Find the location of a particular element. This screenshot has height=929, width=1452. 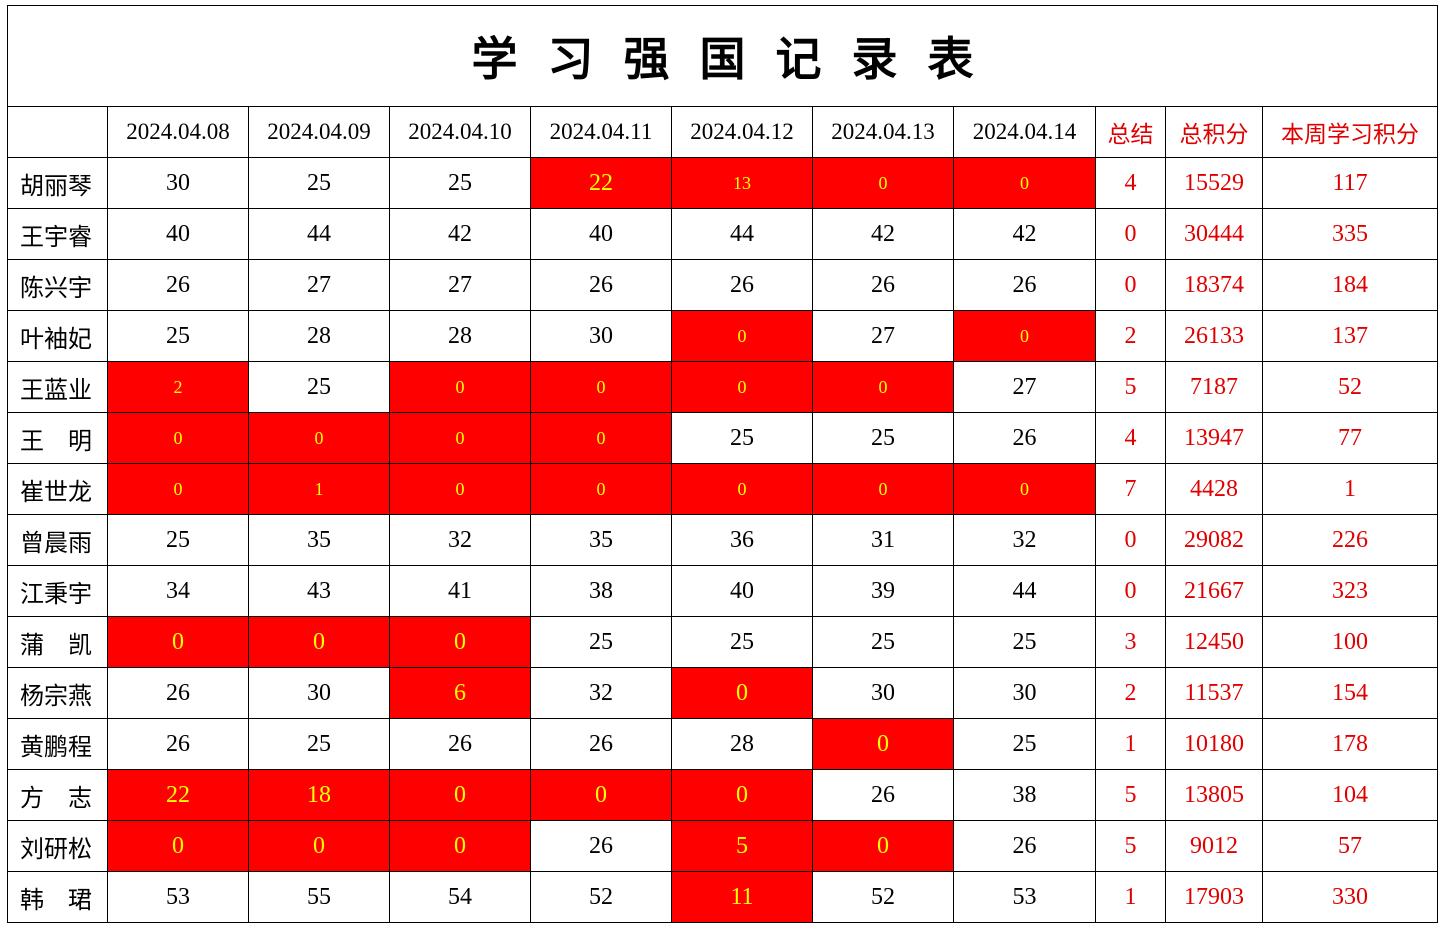

page-title: 学习强国记录表 is located at coordinates (722, 56).